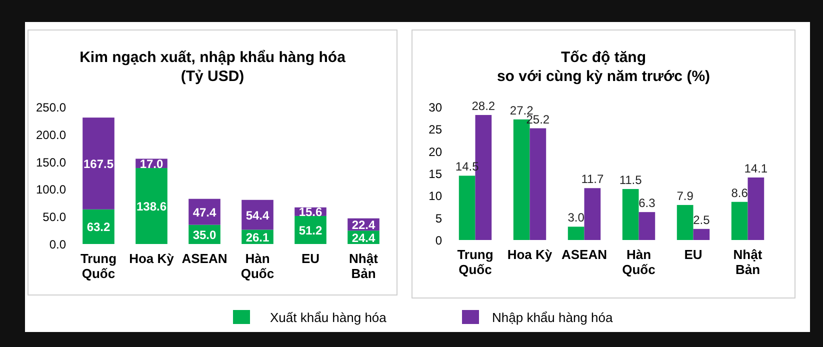 The height and width of the screenshot is (347, 823). What do you see at coordinates (438, 241) in the screenshot?
I see `y-tick-label: 0` at bounding box center [438, 241].